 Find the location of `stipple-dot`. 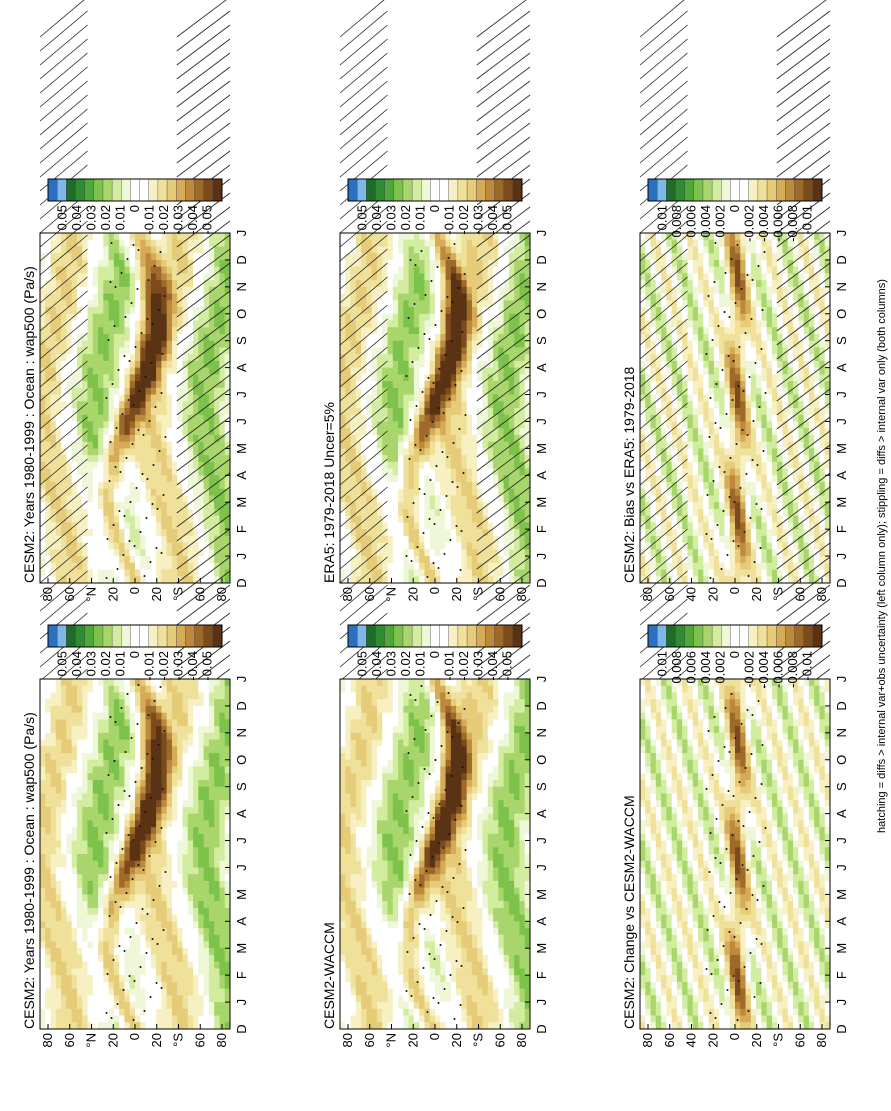

stipple-dot is located at coordinates (119, 946).